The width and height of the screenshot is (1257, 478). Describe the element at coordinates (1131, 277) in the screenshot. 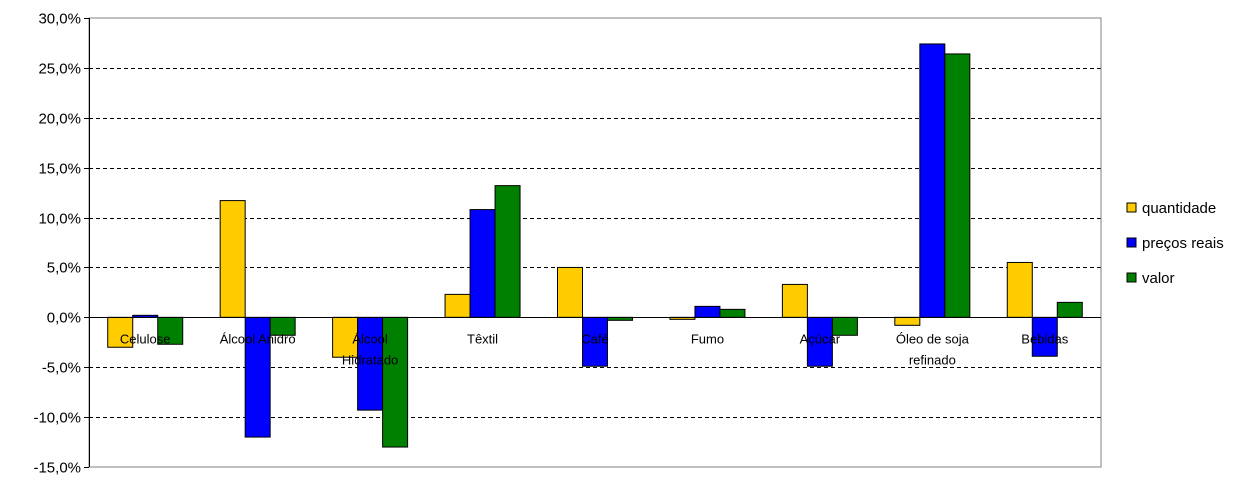

I see `legend-swatch-valor` at that location.